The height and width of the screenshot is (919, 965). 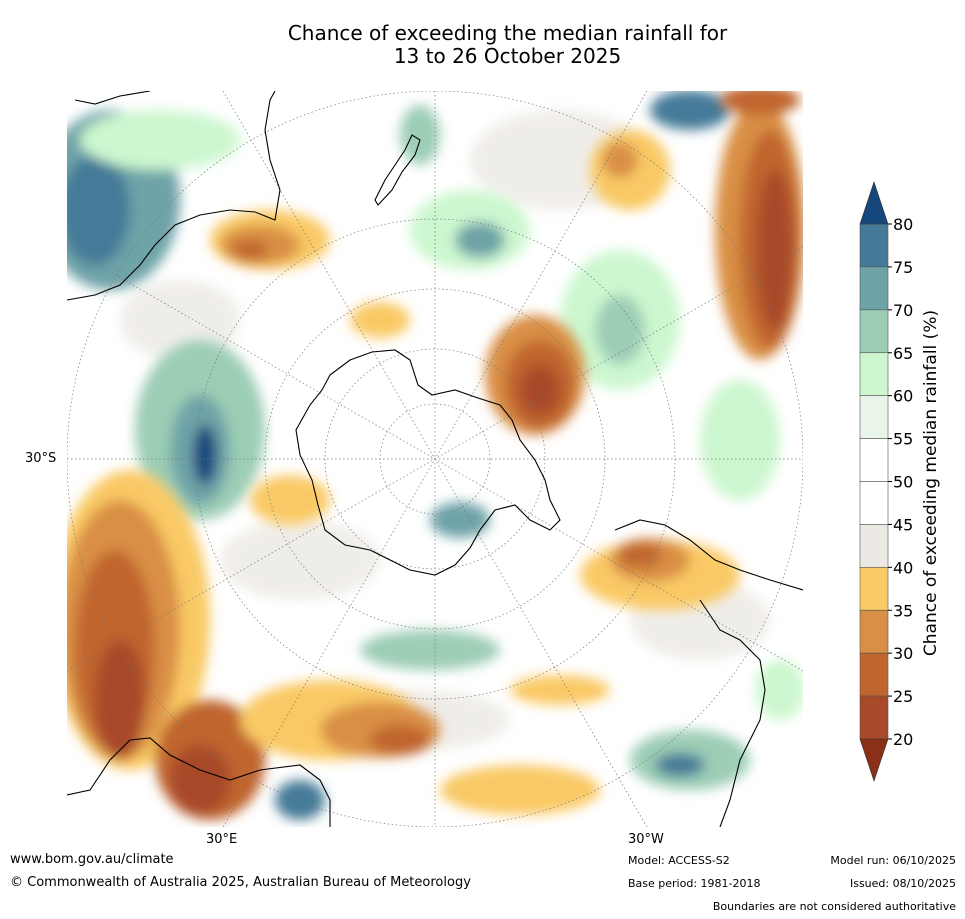 What do you see at coordinates (903, 353) in the screenshot?
I see `colorbar-tick-label: 65` at bounding box center [903, 353].